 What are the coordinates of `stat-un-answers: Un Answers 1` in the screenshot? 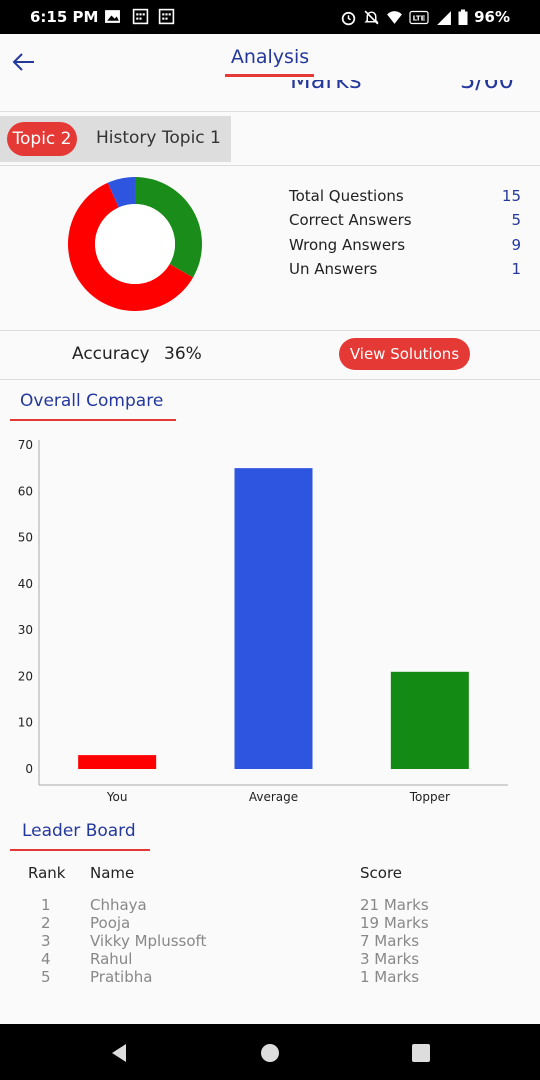 It's located at (406, 269).